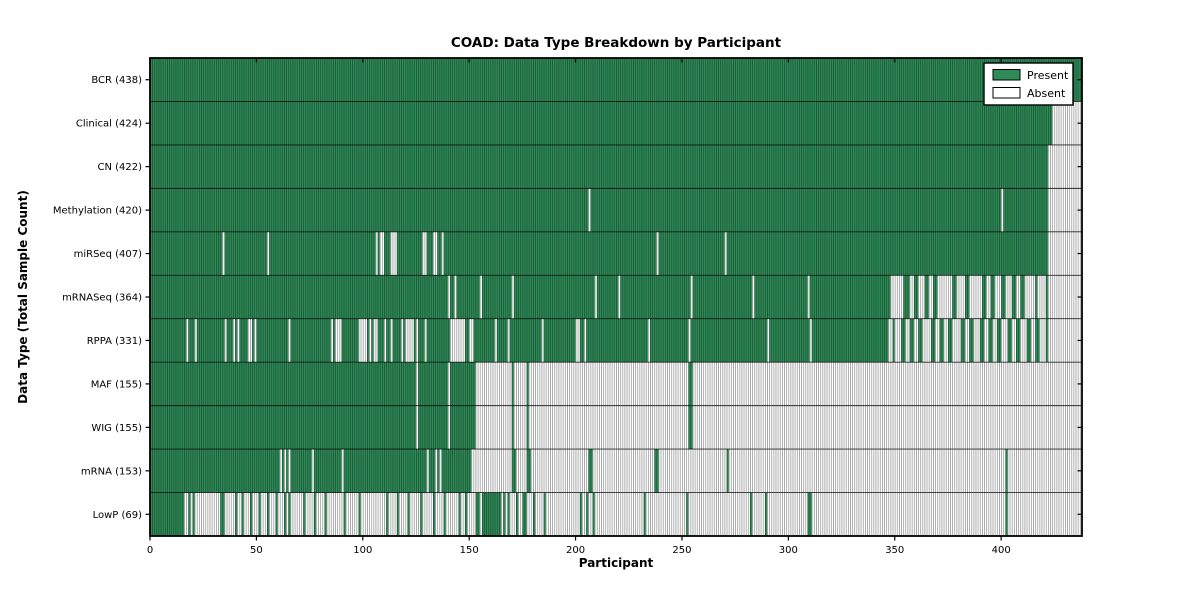  I want to click on legend: Present Absent, so click(1028, 84).